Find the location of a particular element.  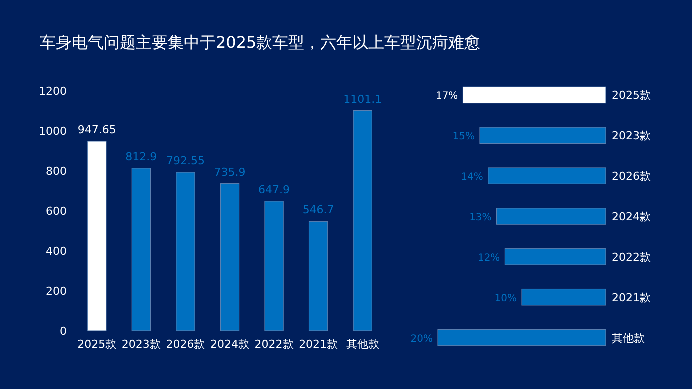

data-label: 20% is located at coordinates (421, 339).